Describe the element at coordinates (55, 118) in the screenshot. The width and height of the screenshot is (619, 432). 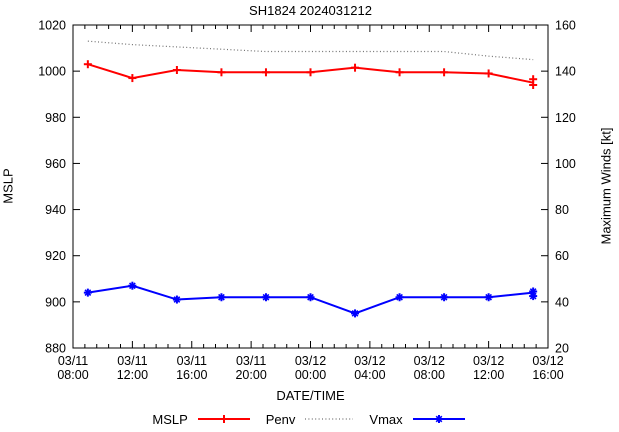
I see `y-tick-label-left: 980` at that location.